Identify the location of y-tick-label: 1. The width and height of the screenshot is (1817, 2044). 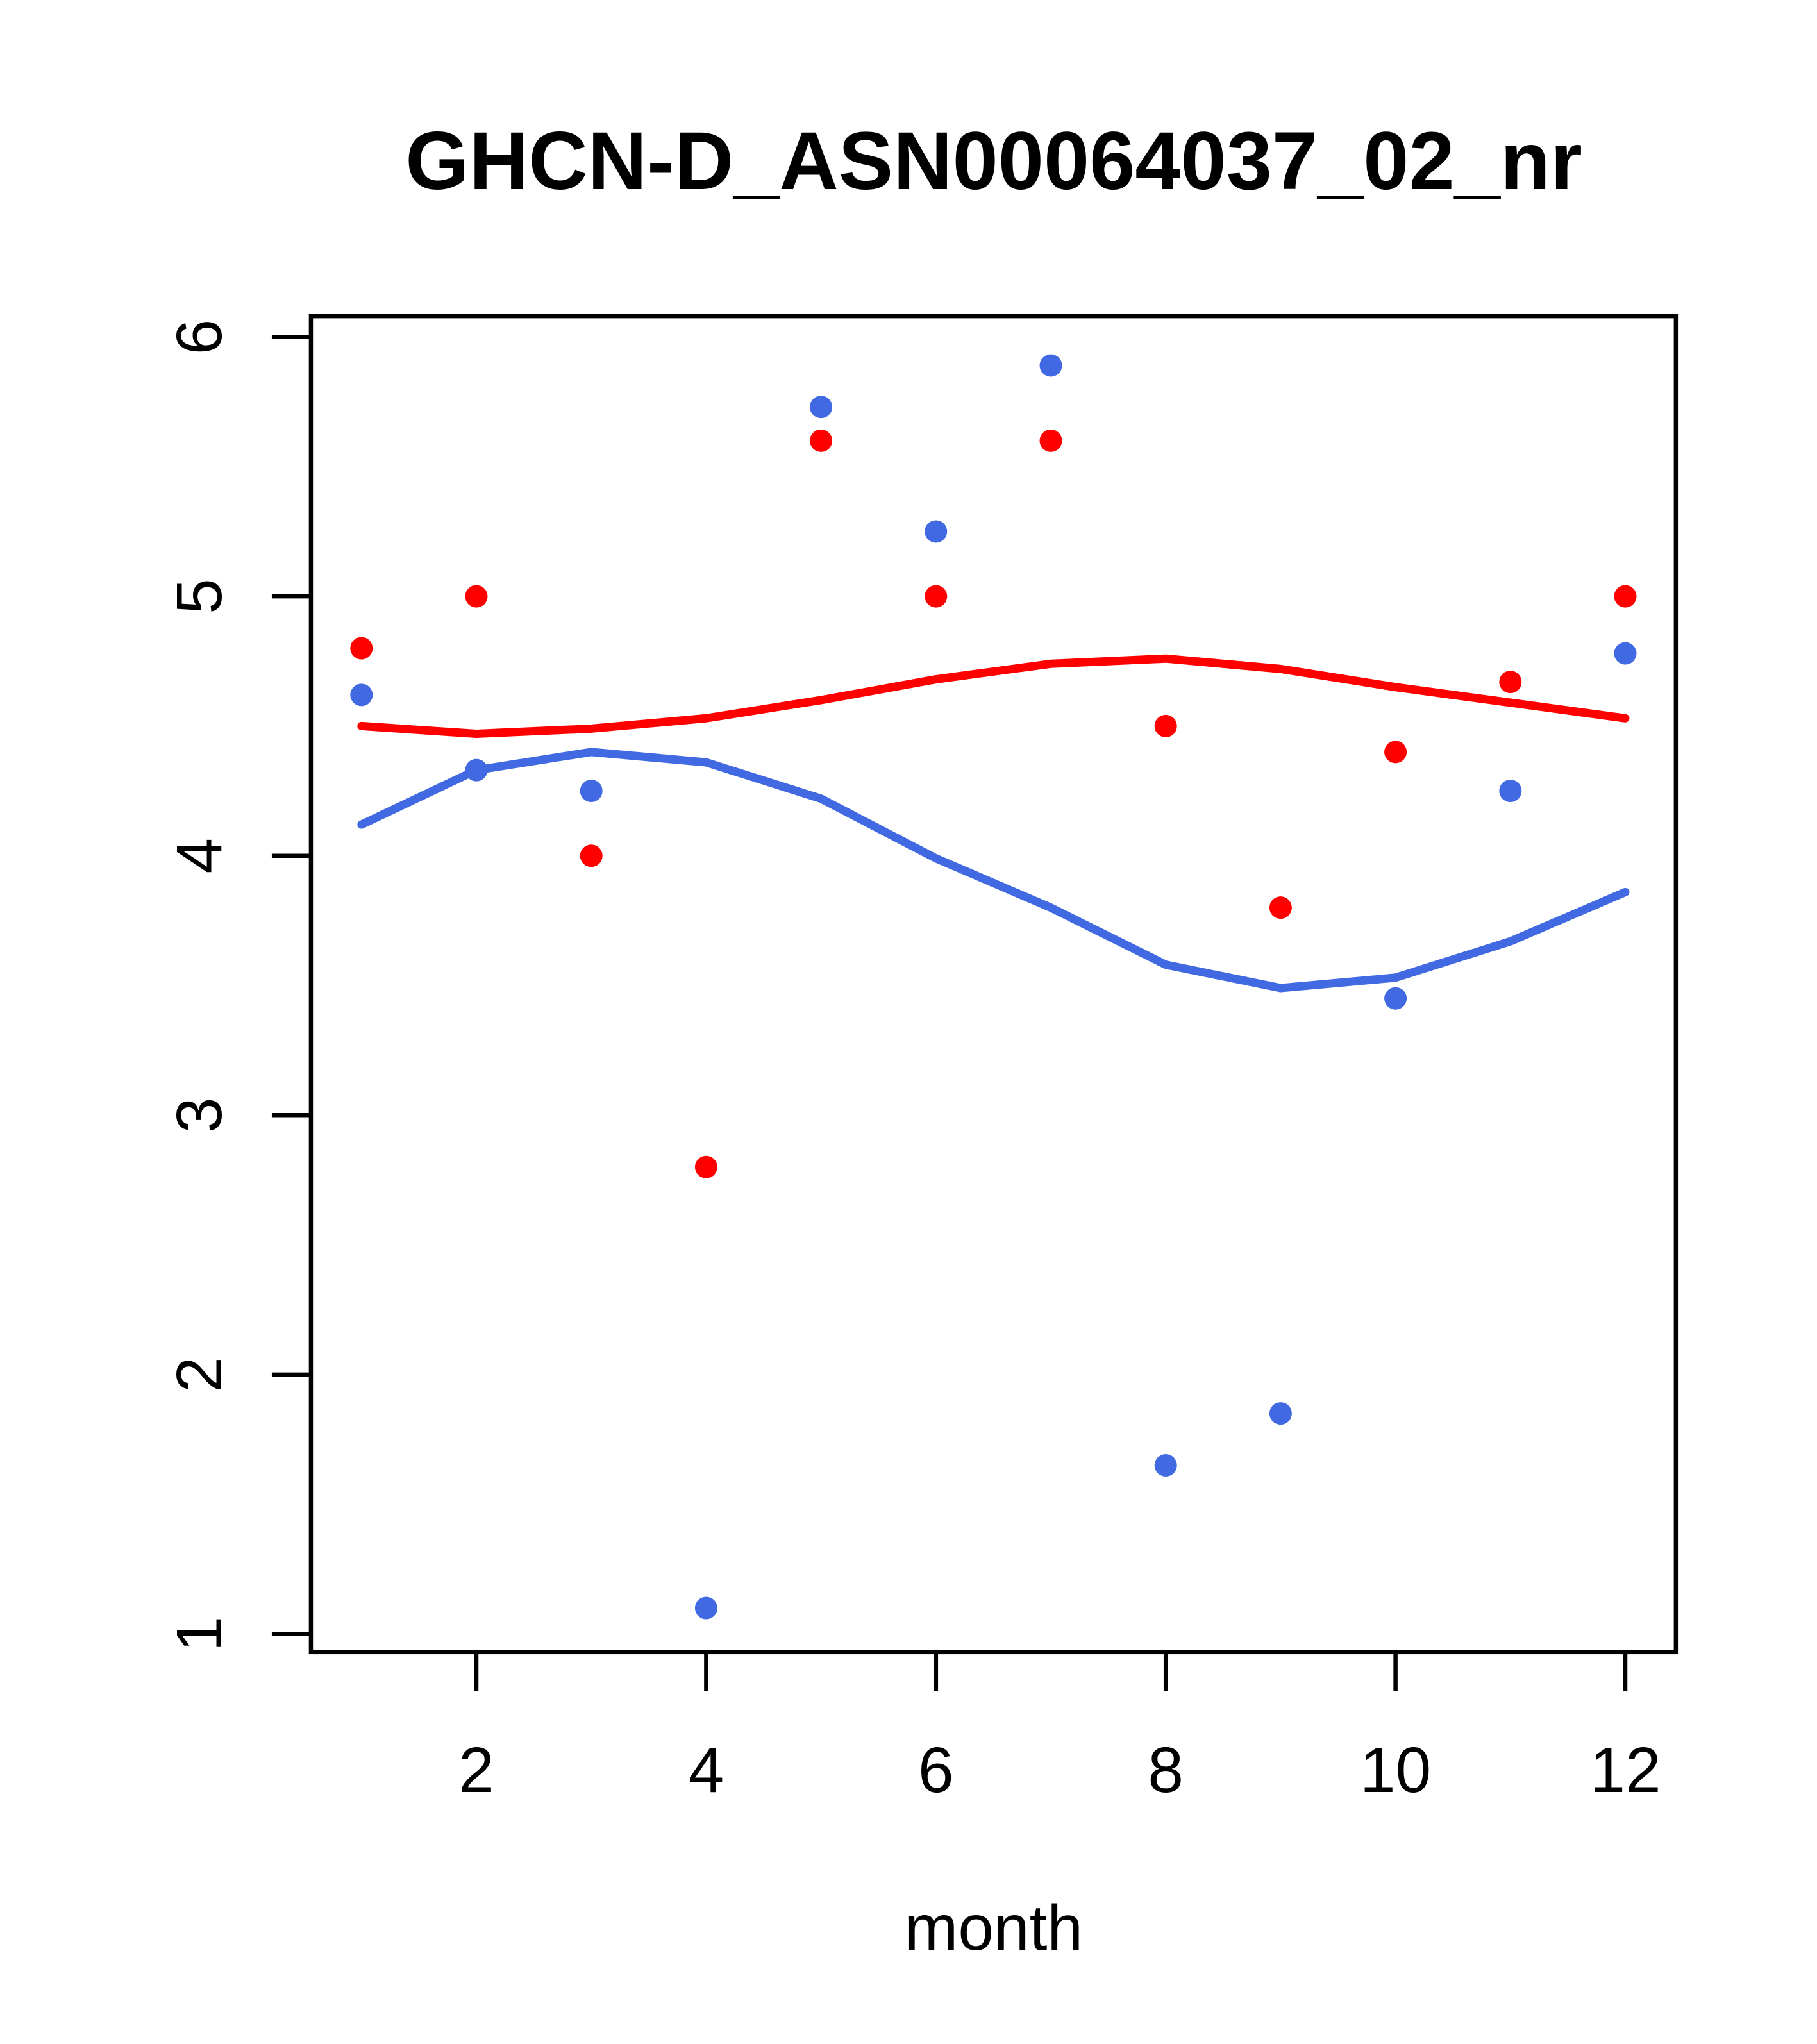
(199, 1634).